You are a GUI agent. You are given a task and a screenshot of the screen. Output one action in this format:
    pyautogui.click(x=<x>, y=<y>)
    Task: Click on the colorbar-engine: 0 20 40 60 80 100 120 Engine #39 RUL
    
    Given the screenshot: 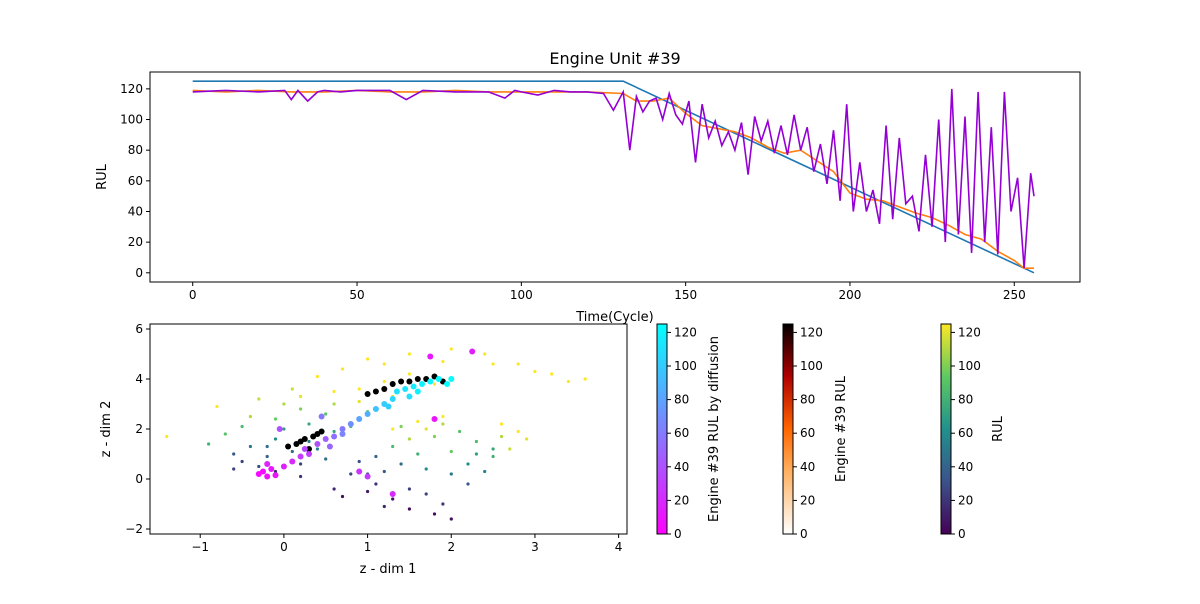 What is the action you would take?
    pyautogui.click(x=815, y=432)
    